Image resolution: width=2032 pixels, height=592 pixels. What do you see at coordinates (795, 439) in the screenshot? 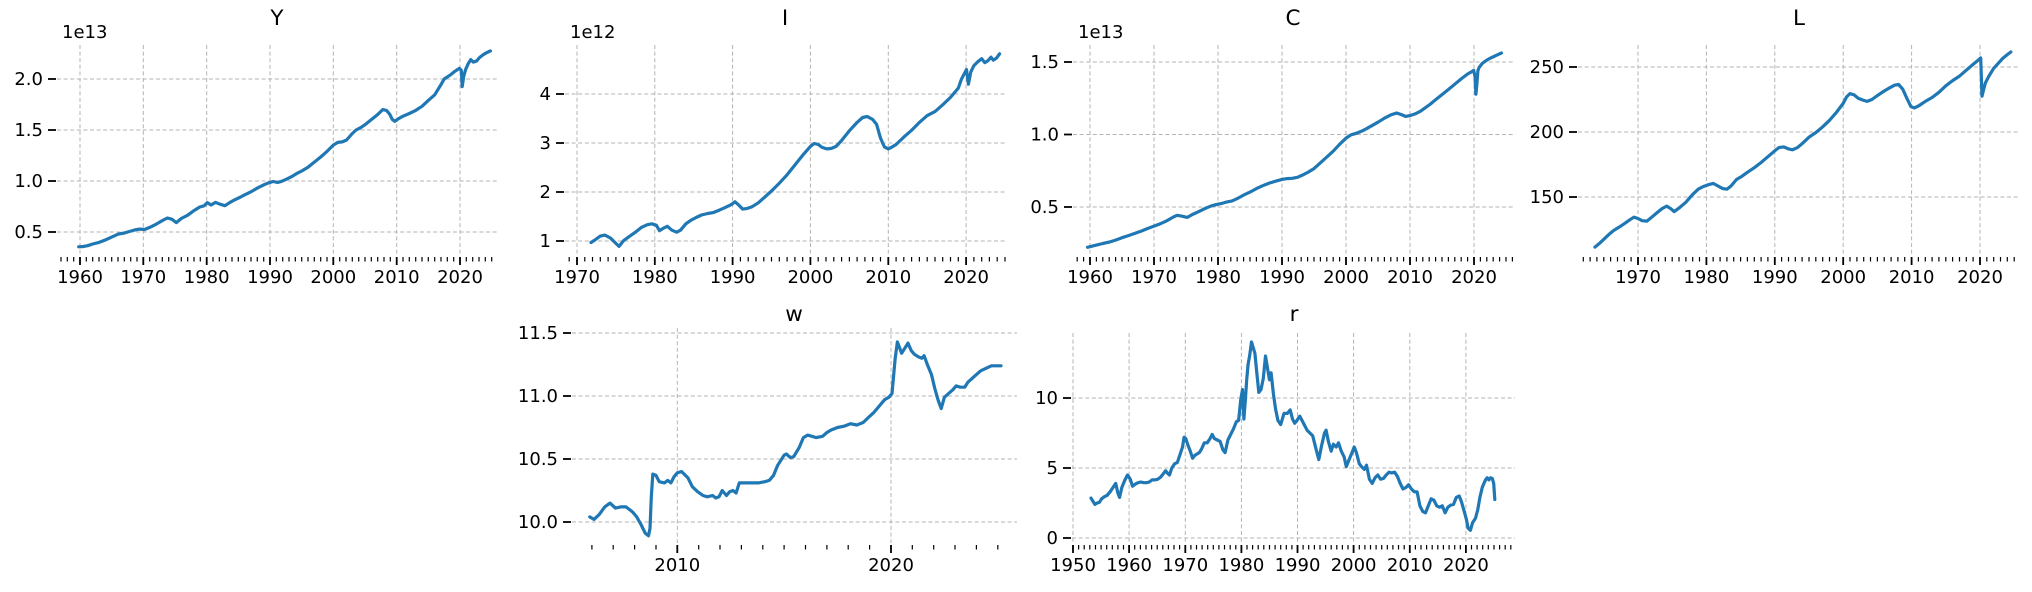
I see `data-line-w` at bounding box center [795, 439].